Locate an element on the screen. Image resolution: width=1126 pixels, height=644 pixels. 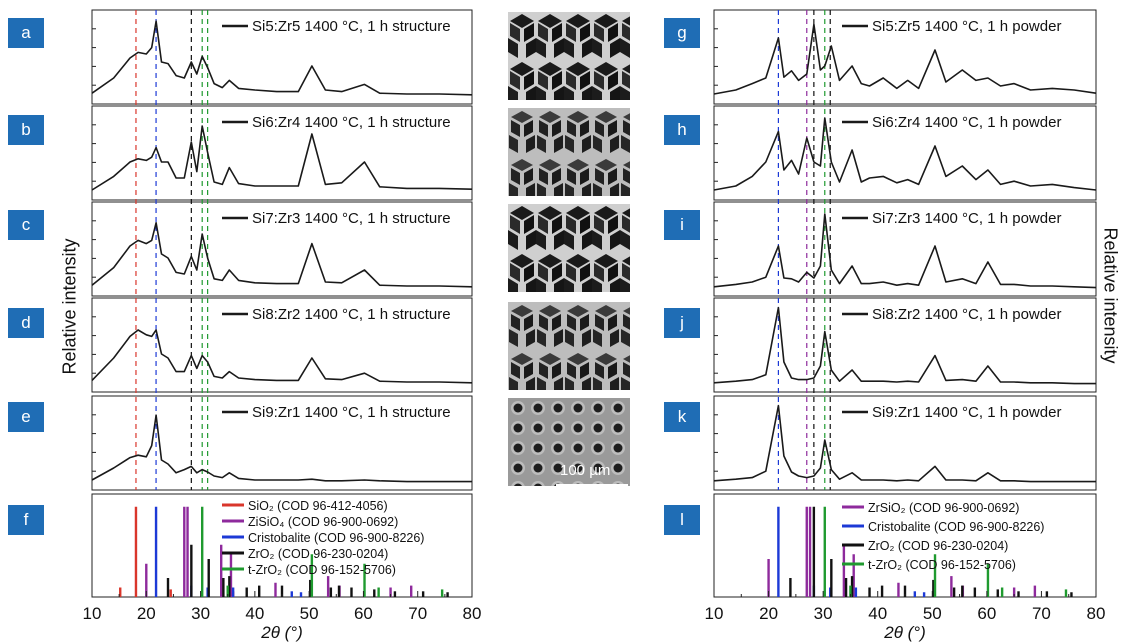
series-label: Si9:Zr1 1400 °C, 1 h structure is located at coordinates (351, 412).